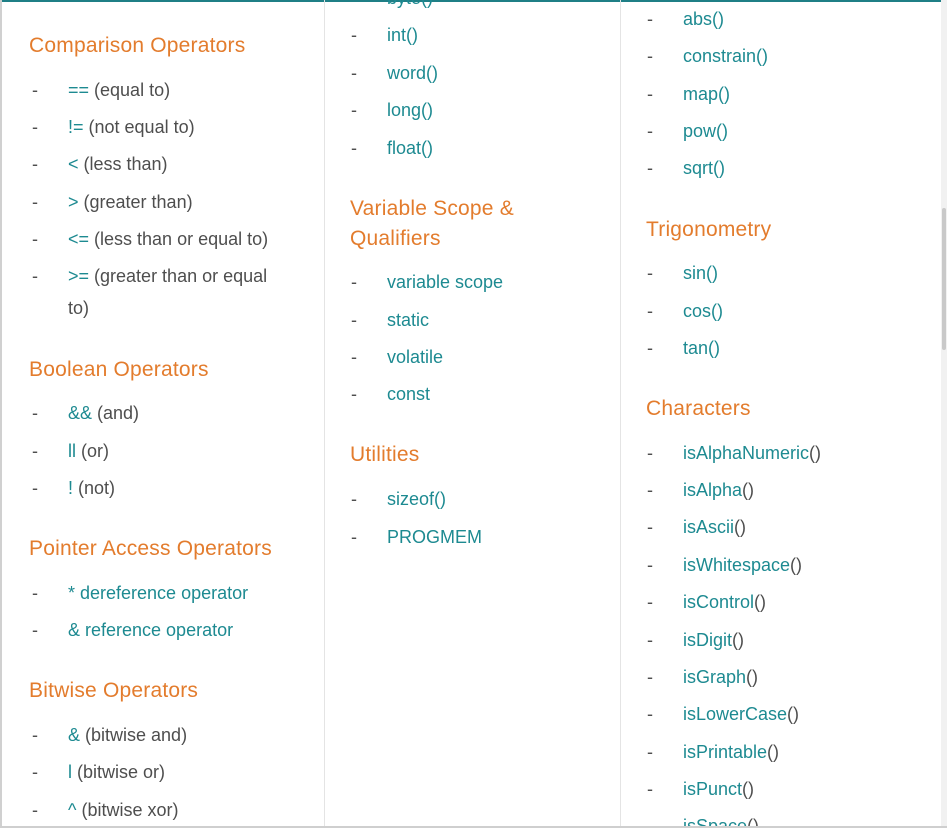 This screenshot has width=947, height=828. Describe the element at coordinates (432, 208) in the screenshot. I see `section-heading-scope: Variable Scope &` at that location.